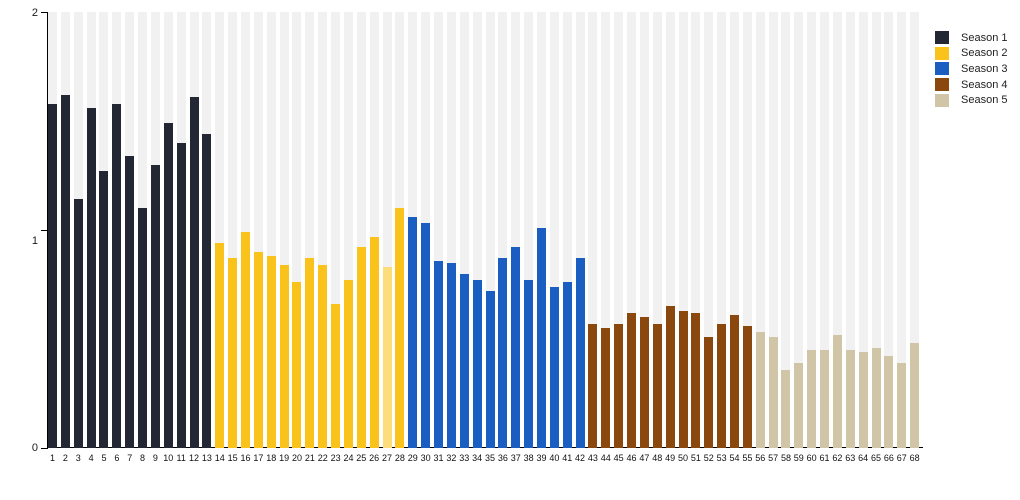  What do you see at coordinates (322, 458) in the screenshot?
I see `x-tick-label-22: 22` at bounding box center [322, 458].